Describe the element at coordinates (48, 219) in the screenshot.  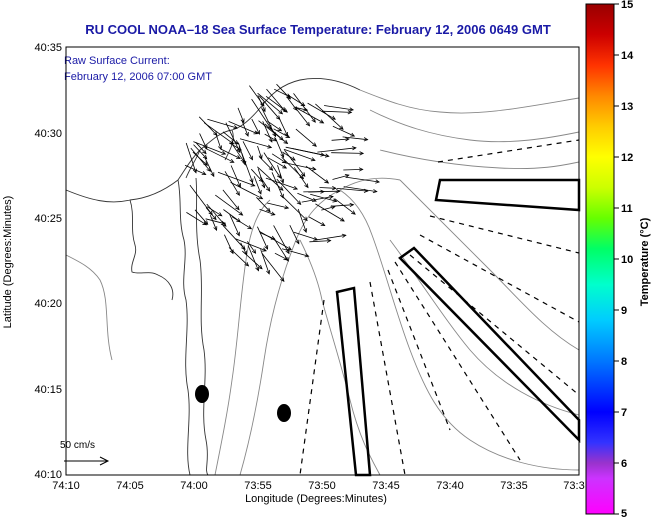
I see `y-tick: 40:25` at that location.